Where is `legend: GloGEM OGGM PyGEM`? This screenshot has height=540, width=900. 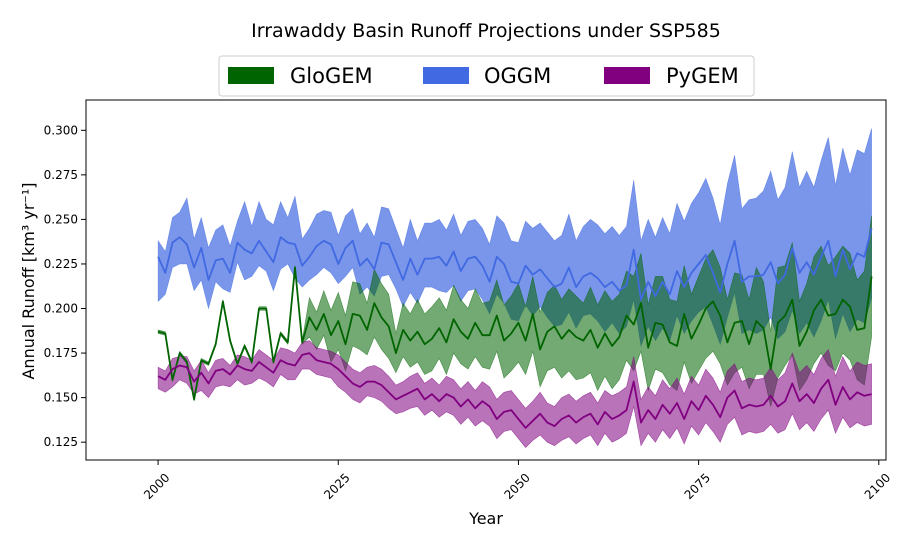
legend: GloGEM OGGM PyGEM is located at coordinates (486, 76).